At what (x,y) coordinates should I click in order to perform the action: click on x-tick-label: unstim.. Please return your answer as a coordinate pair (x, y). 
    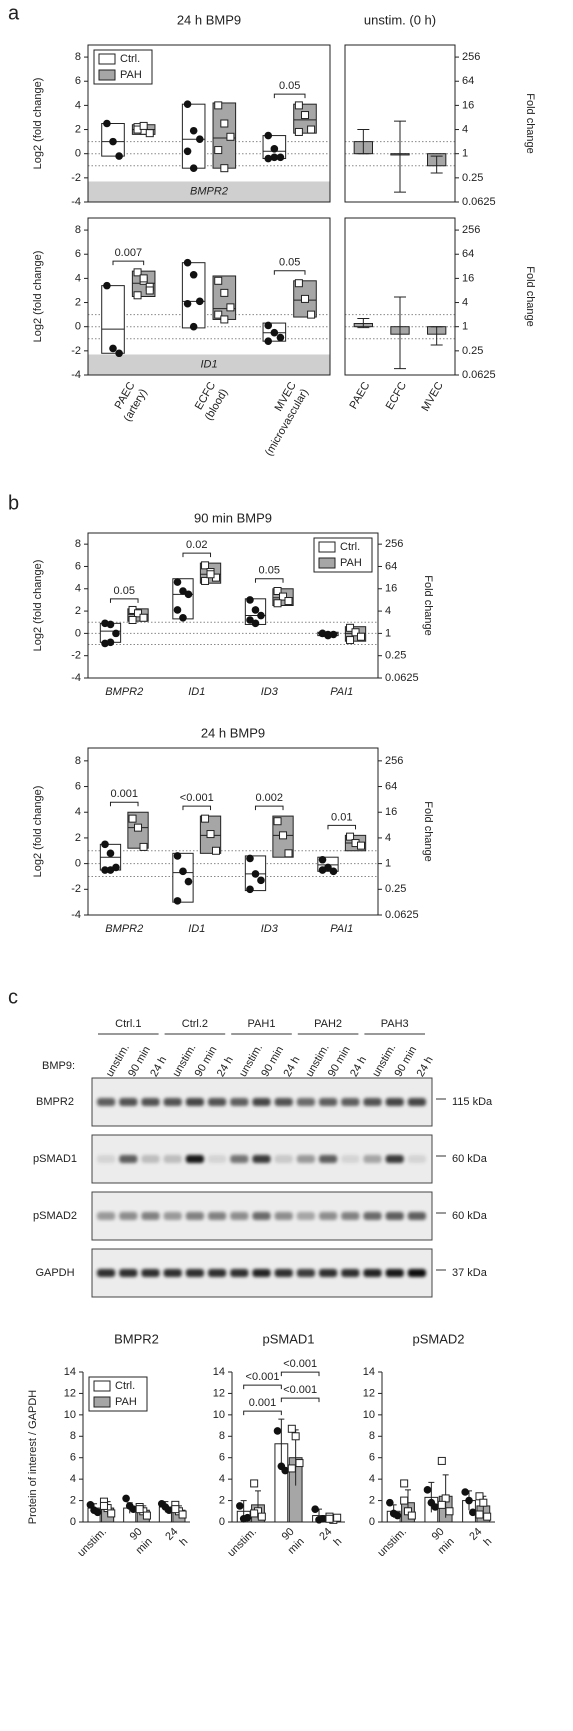
    Looking at the image, I should click on (92, 1543).